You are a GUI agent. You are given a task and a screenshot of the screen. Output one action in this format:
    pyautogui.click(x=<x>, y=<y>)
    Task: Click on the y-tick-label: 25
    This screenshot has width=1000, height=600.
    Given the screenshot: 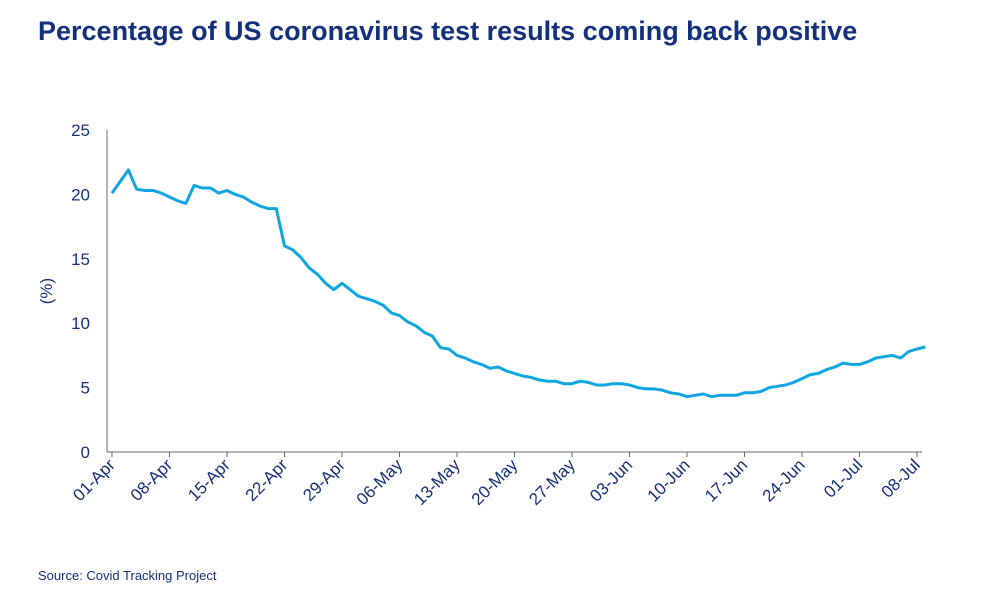 What is the action you would take?
    pyautogui.click(x=80, y=130)
    